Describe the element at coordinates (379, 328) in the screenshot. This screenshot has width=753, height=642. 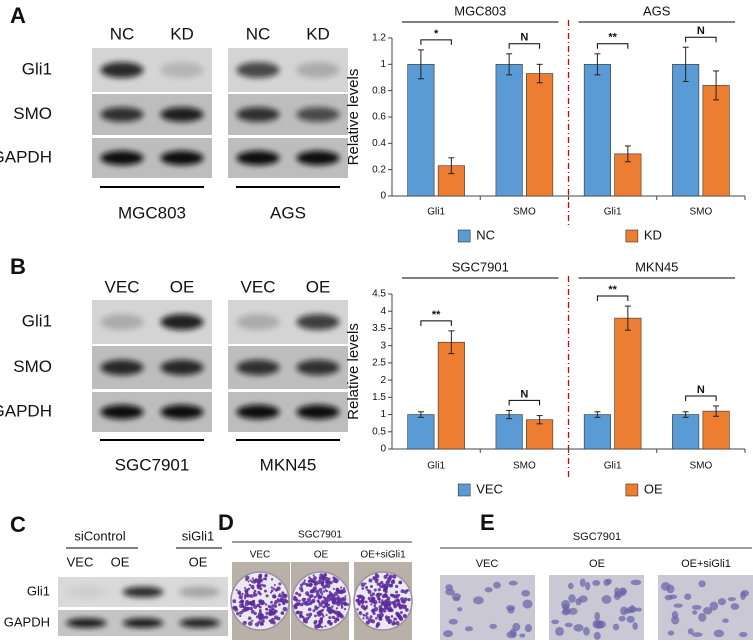
I see `label: 3.5` at that location.